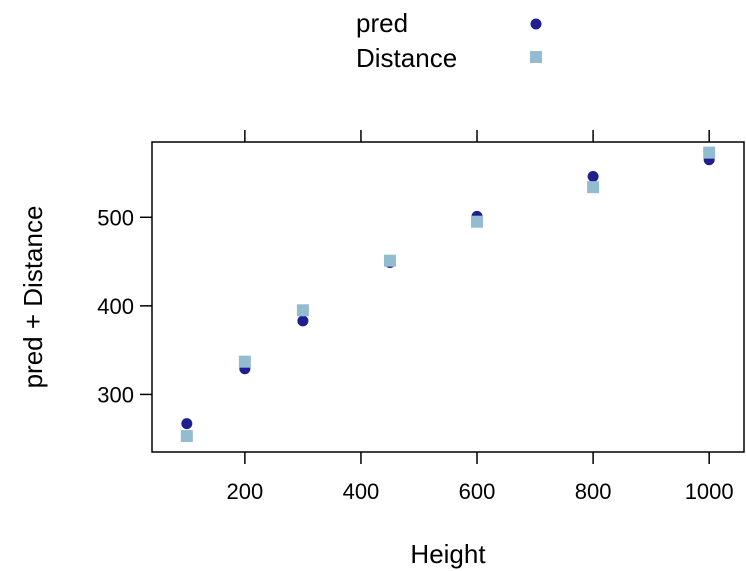  Describe the element at coordinates (115, 306) in the screenshot. I see `y-tick-label: 400` at that location.